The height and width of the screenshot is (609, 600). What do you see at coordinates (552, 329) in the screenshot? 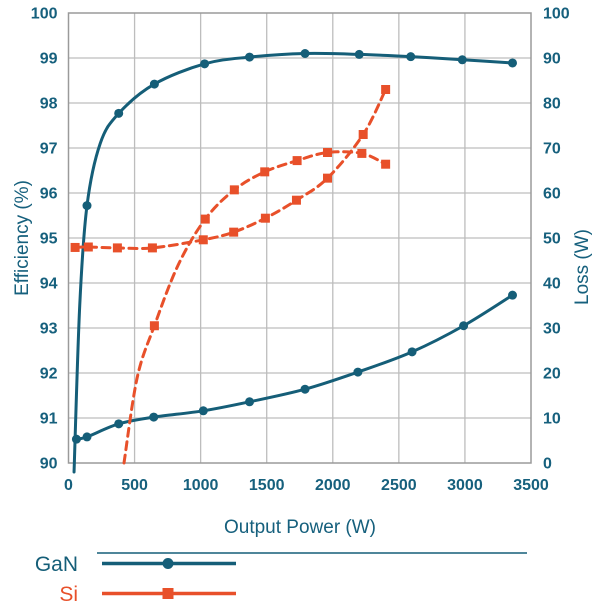
I see `right-tick-label: 30` at bounding box center [552, 329].